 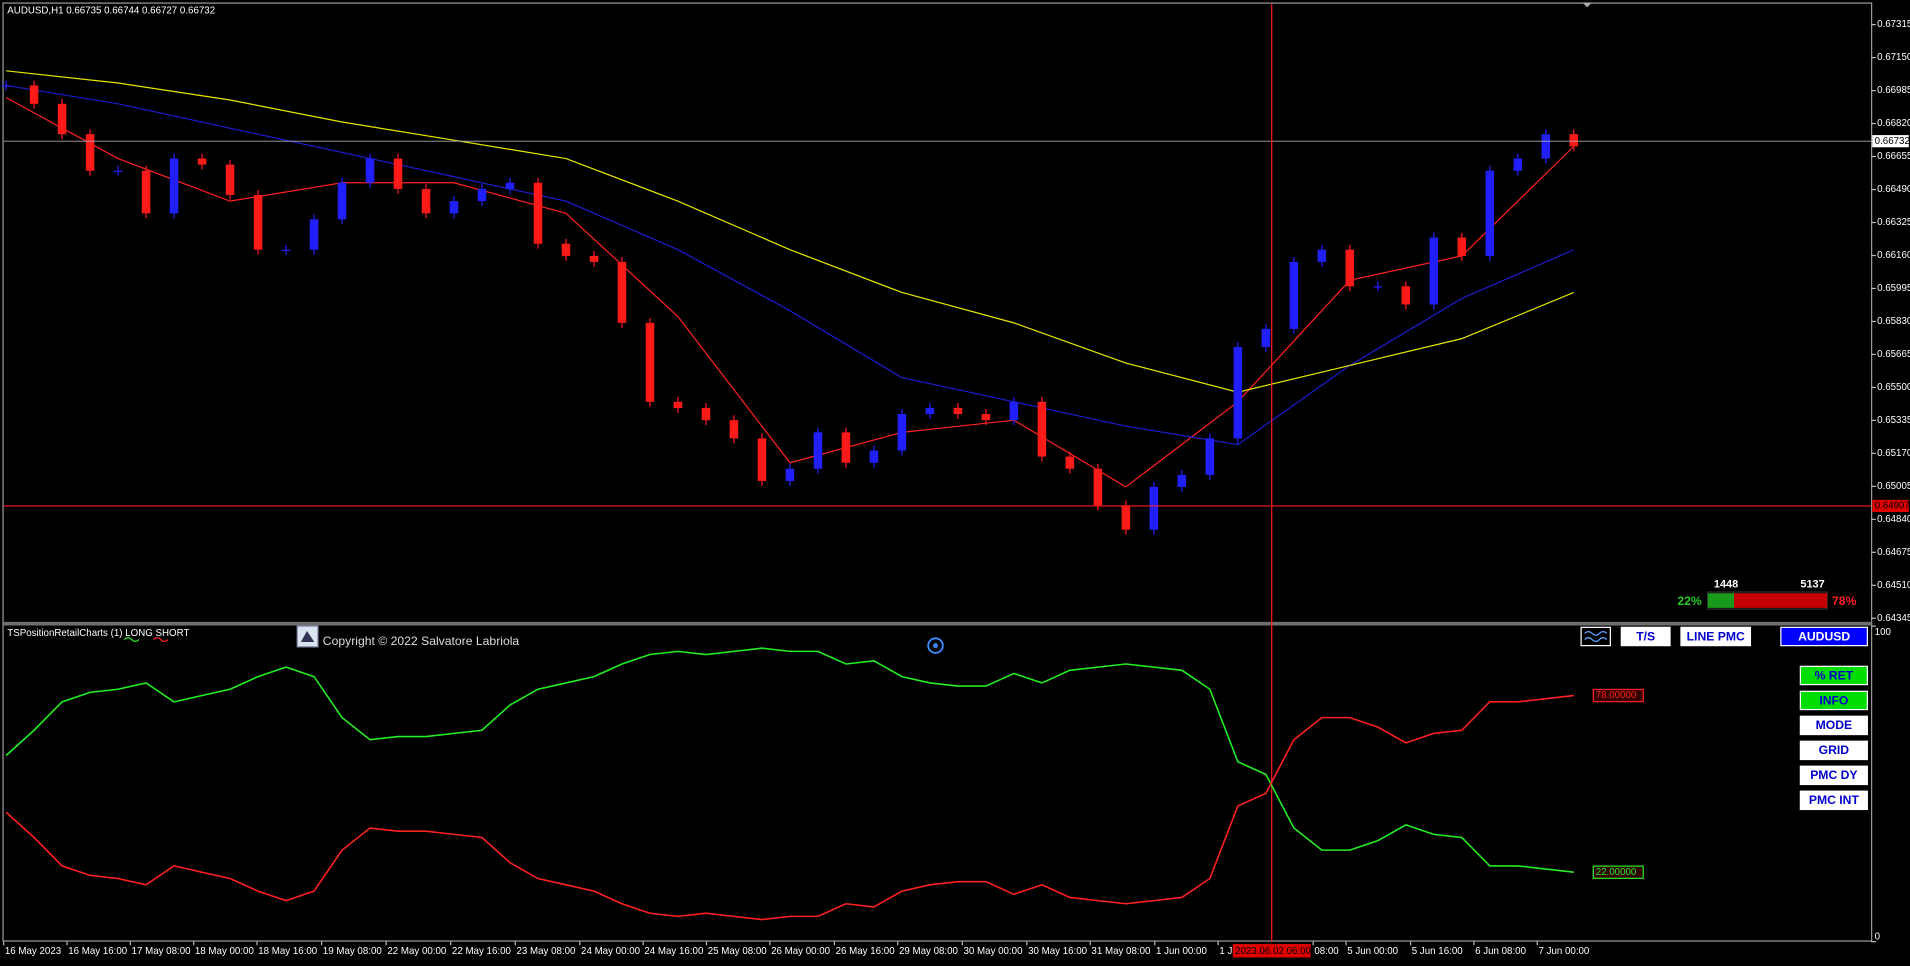 I want to click on long-share-label: 22%, so click(x=1689, y=601).